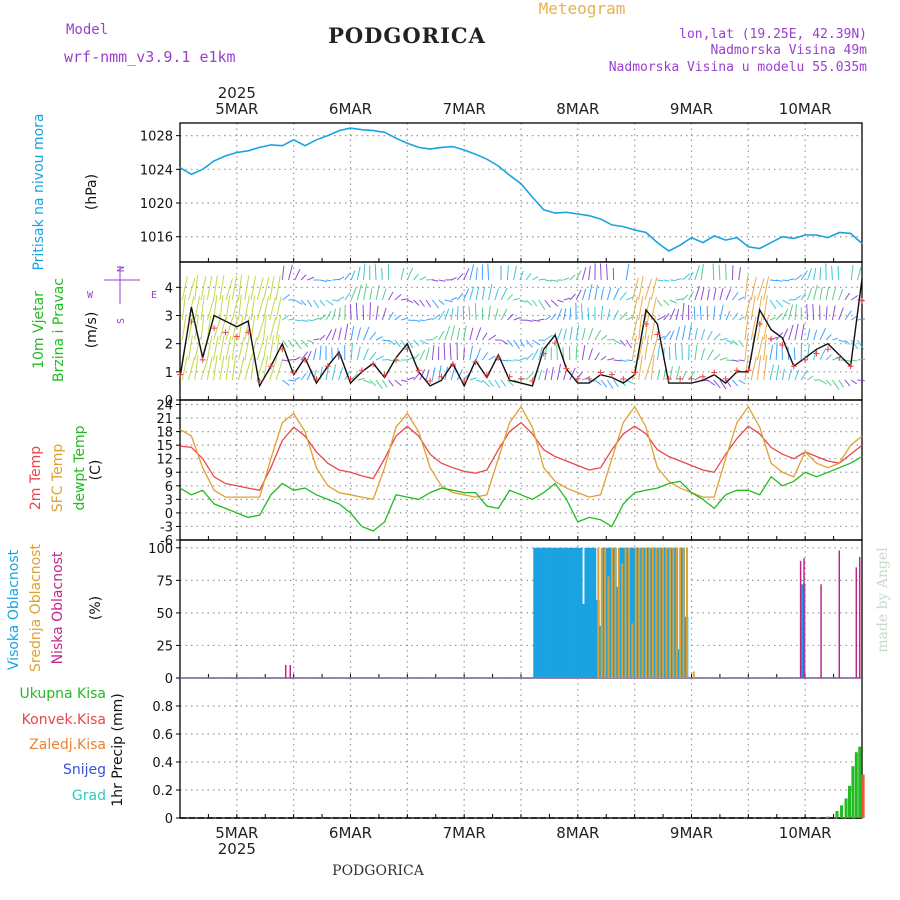 Image resolution: width=900 pixels, height=900 pixels. Describe the element at coordinates (521, 493) in the screenshot. I see `temp-dewpoint-line` at that location.